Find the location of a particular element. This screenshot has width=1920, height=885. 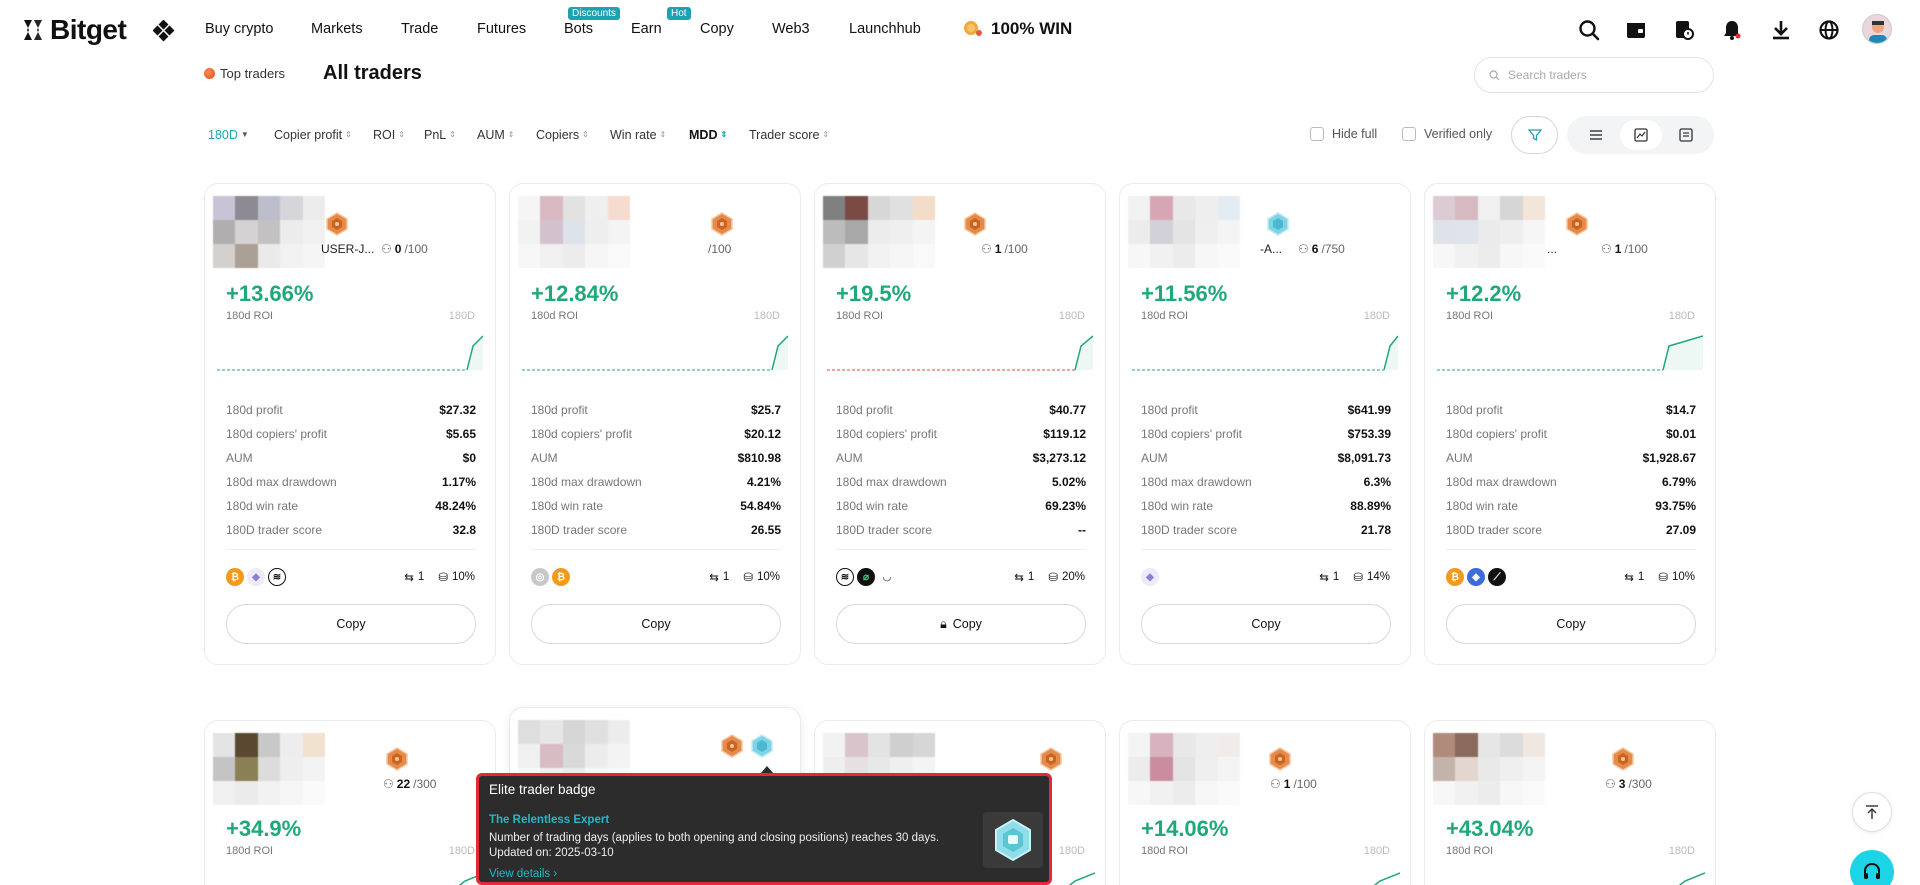

nav-web3: Web3 is located at coordinates (791, 29).